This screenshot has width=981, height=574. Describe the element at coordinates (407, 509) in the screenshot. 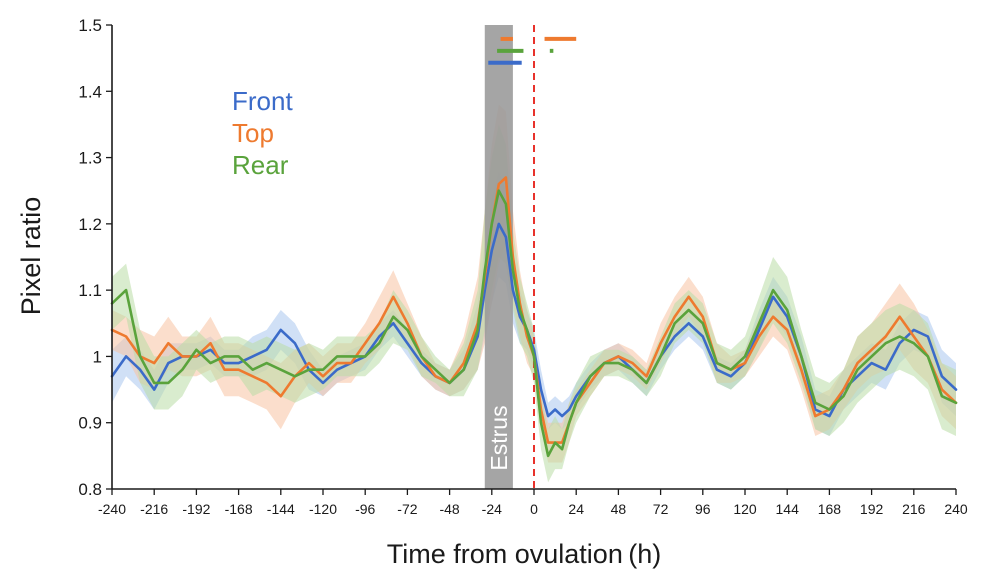

I see `x-tick-label: -72` at that location.